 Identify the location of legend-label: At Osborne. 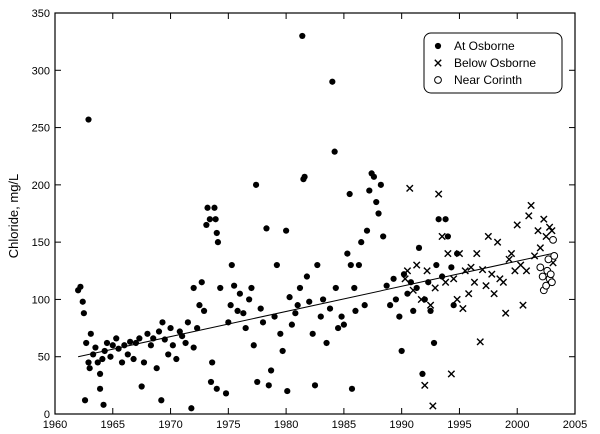
(484, 46).